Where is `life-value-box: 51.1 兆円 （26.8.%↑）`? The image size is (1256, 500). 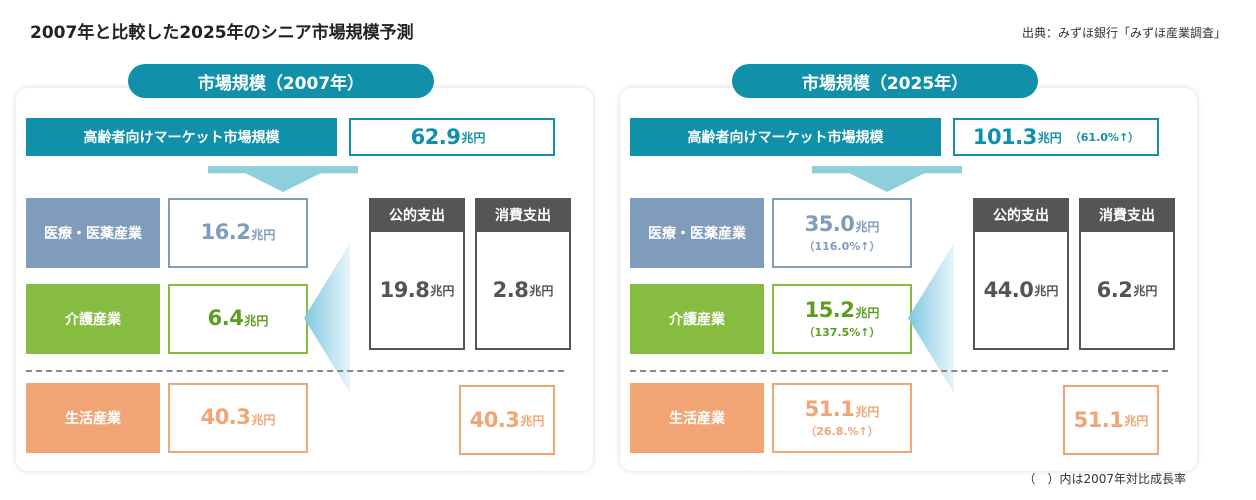 life-value-box: 51.1 兆円 （26.8.%↑） is located at coordinates (842, 418).